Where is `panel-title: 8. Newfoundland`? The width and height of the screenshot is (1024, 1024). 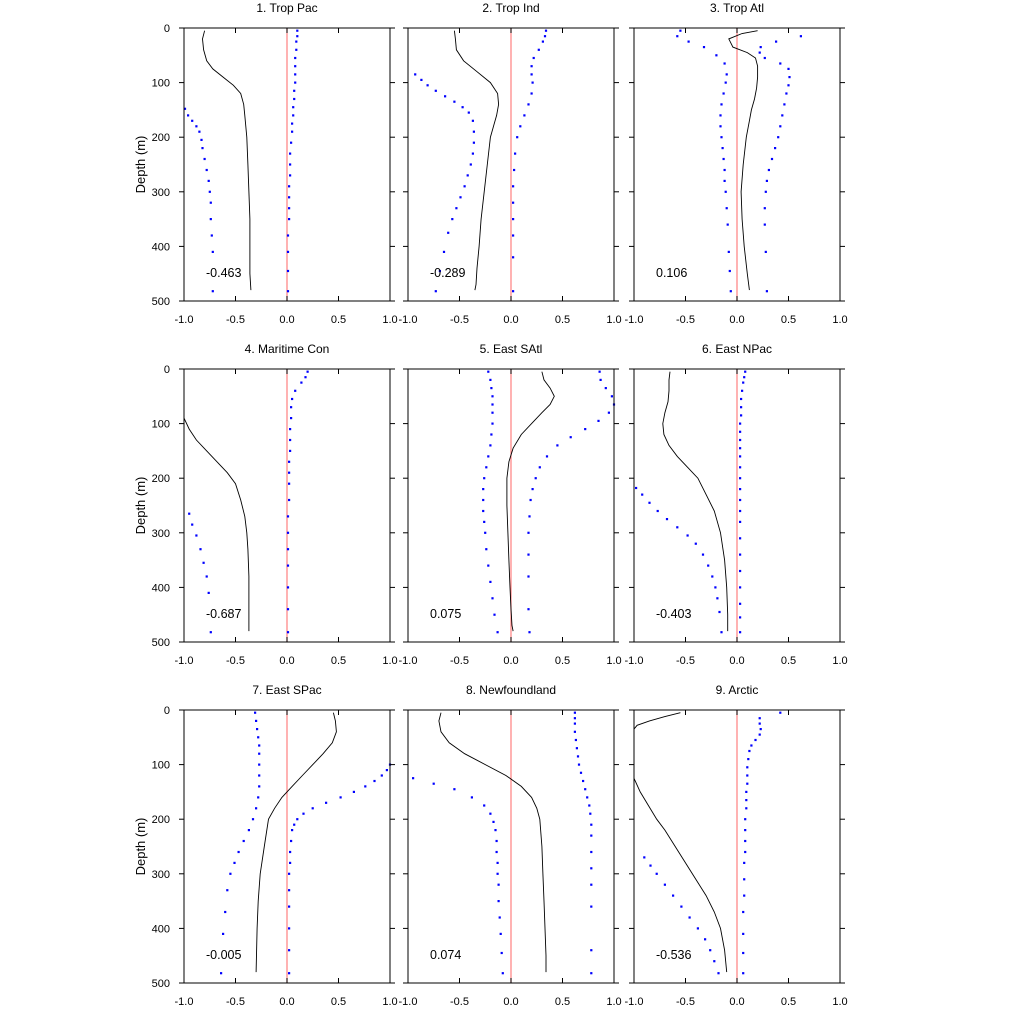 panel-title: 8. Newfoundland is located at coordinates (511, 690).